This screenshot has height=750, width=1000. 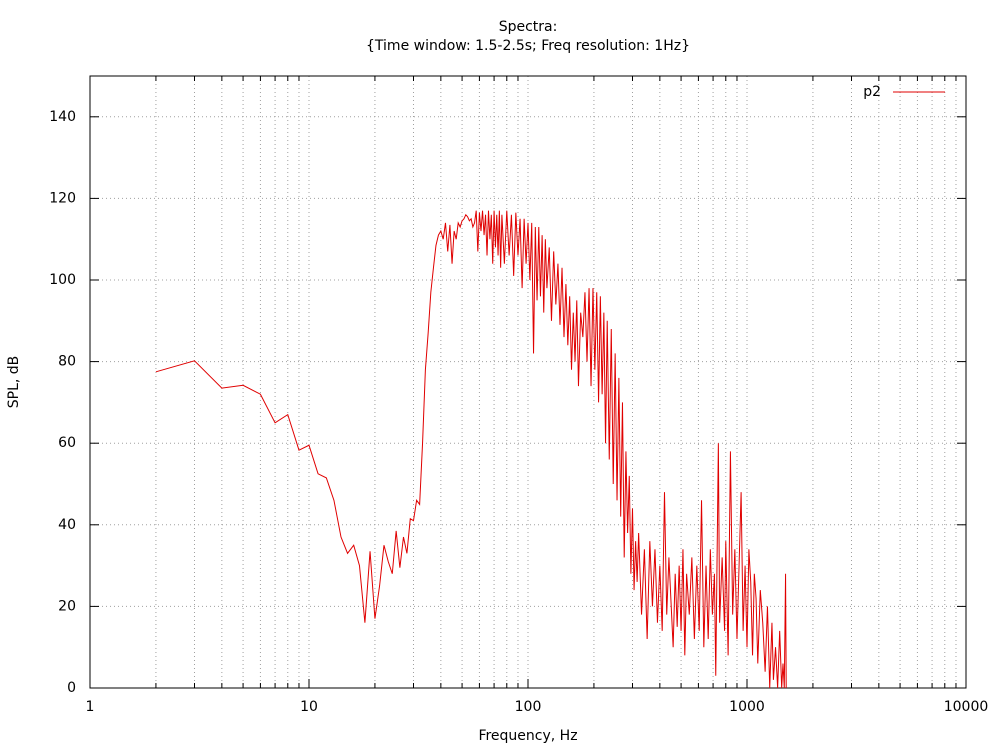 What do you see at coordinates (14, 382) in the screenshot?
I see `y-axis-label: SPL, dB` at bounding box center [14, 382].